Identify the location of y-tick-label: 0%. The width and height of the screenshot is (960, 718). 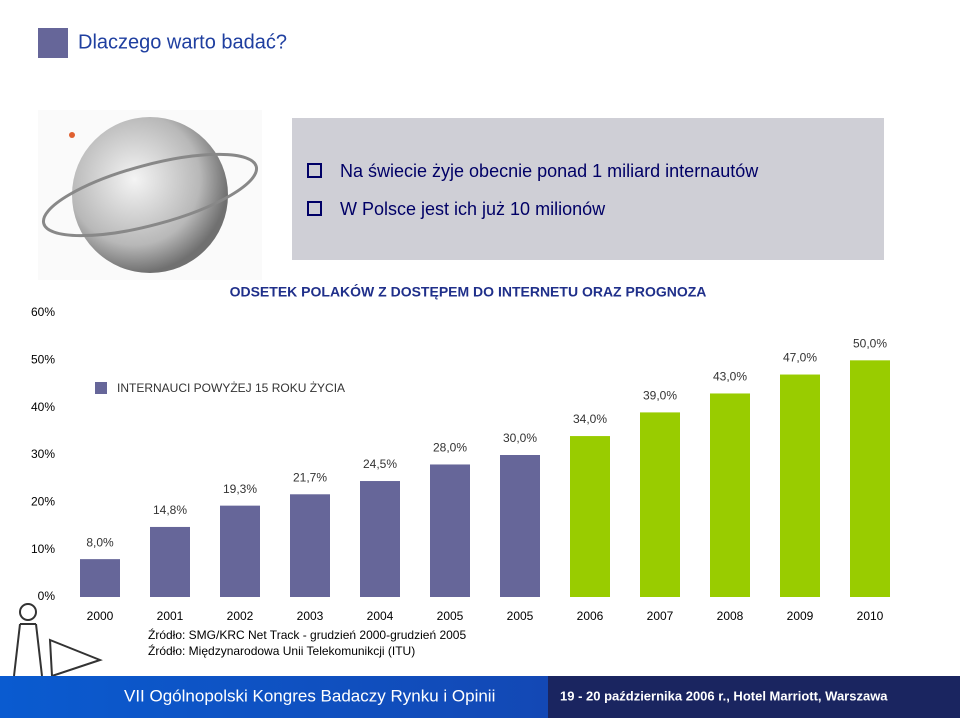
(47, 596).